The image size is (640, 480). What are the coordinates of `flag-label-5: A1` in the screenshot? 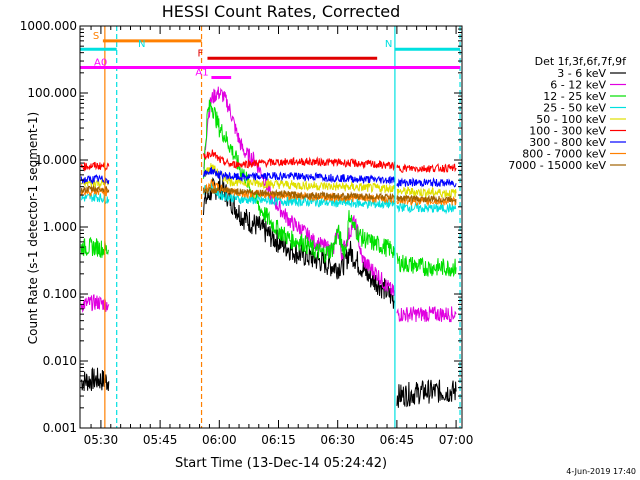 It's located at (201, 73).